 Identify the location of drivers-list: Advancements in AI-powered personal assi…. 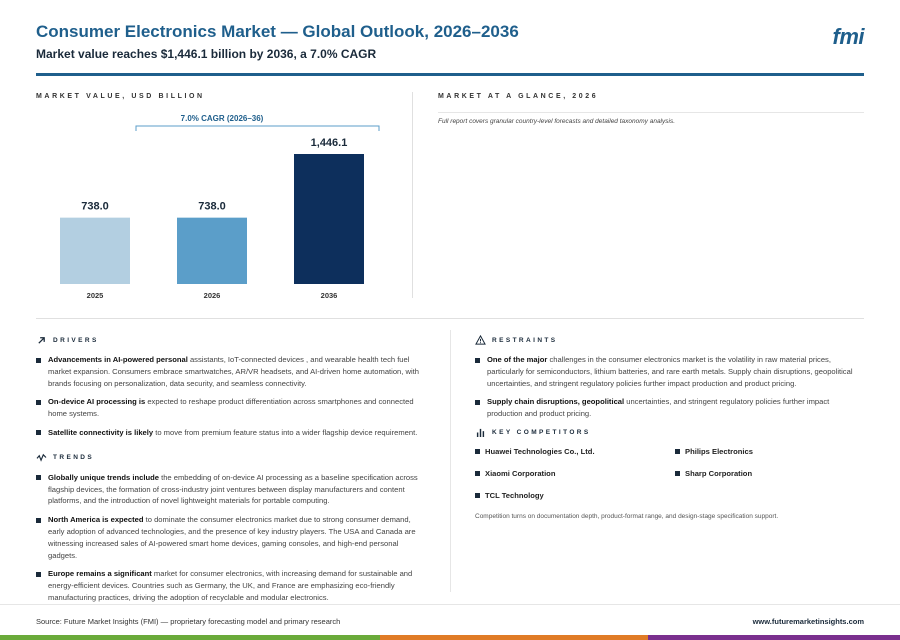
(232, 396).